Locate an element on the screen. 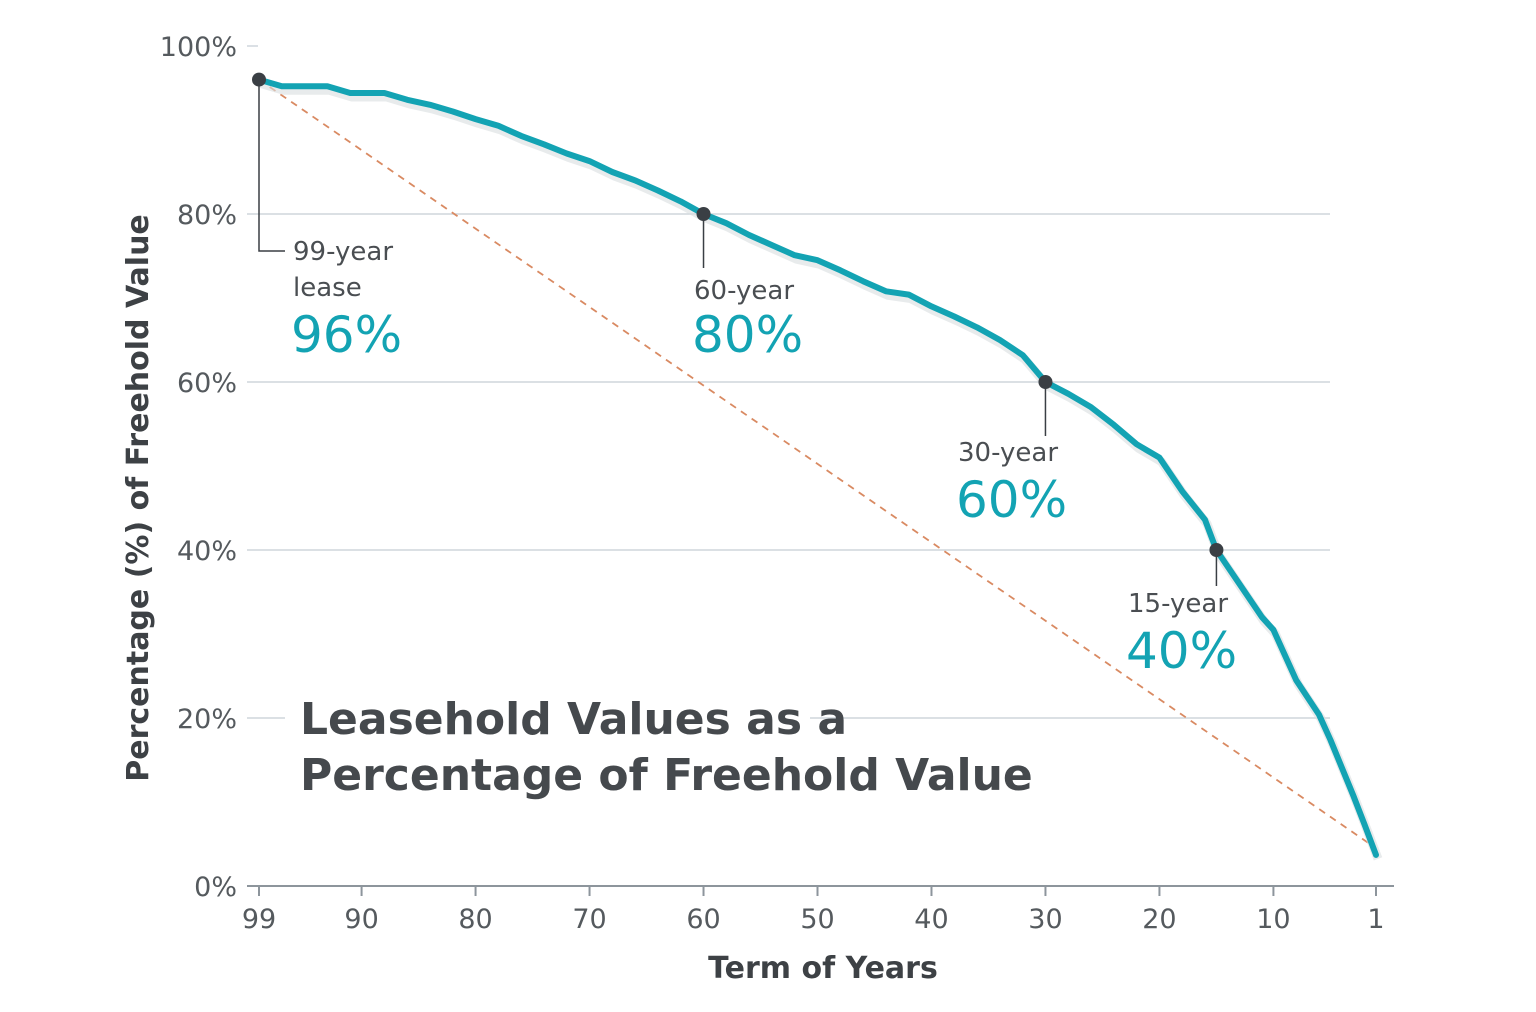  annotation-connector is located at coordinates (271, 165).